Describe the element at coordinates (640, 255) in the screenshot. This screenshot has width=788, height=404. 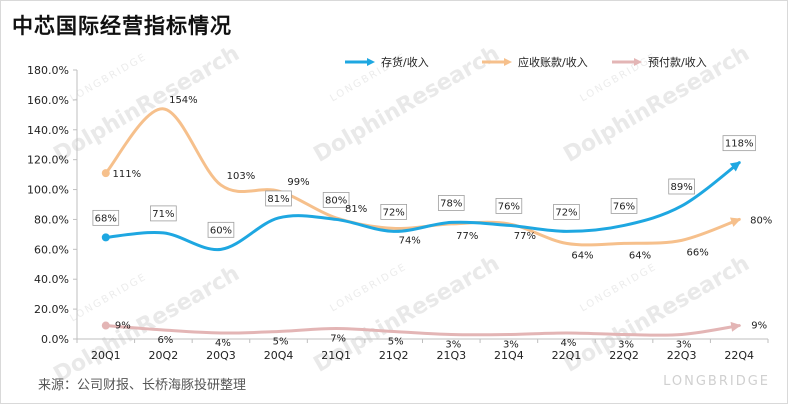
I see `data-label: 64%` at that location.